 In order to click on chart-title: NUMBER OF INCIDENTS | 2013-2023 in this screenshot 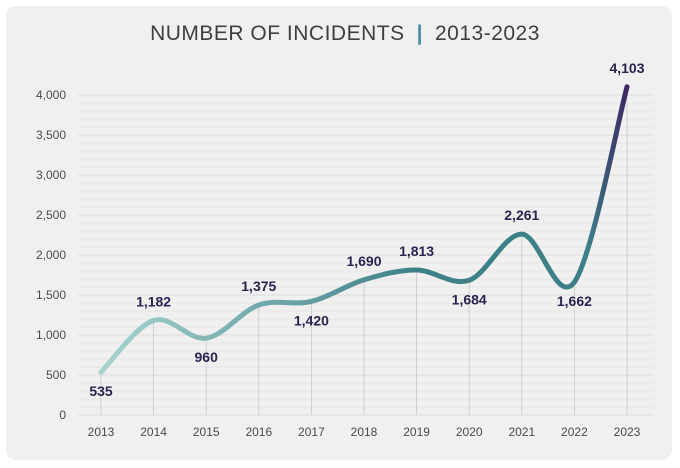, I will do `click(340, 34)`.